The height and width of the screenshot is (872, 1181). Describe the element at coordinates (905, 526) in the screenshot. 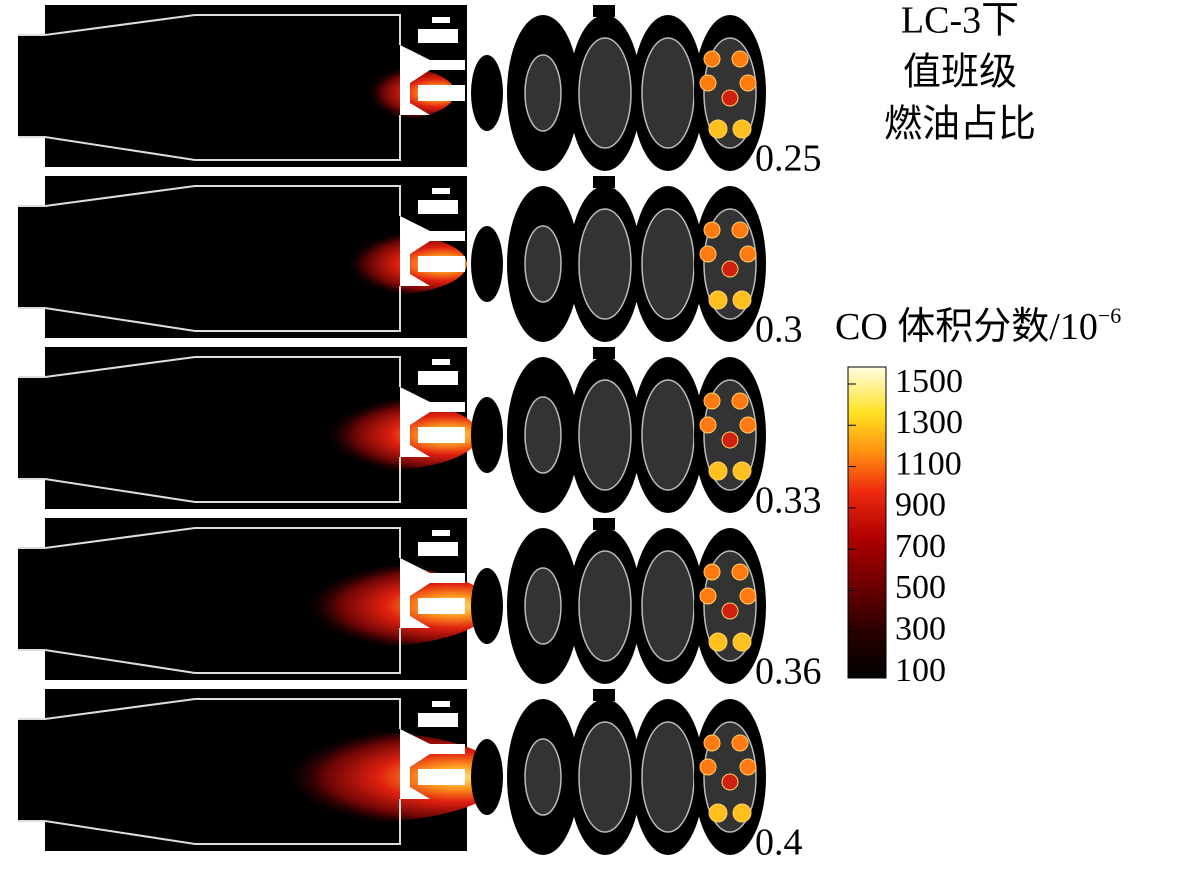

I see `colorbar-ticks: 1500 1300 1100 900 700 500 300 100` at that location.